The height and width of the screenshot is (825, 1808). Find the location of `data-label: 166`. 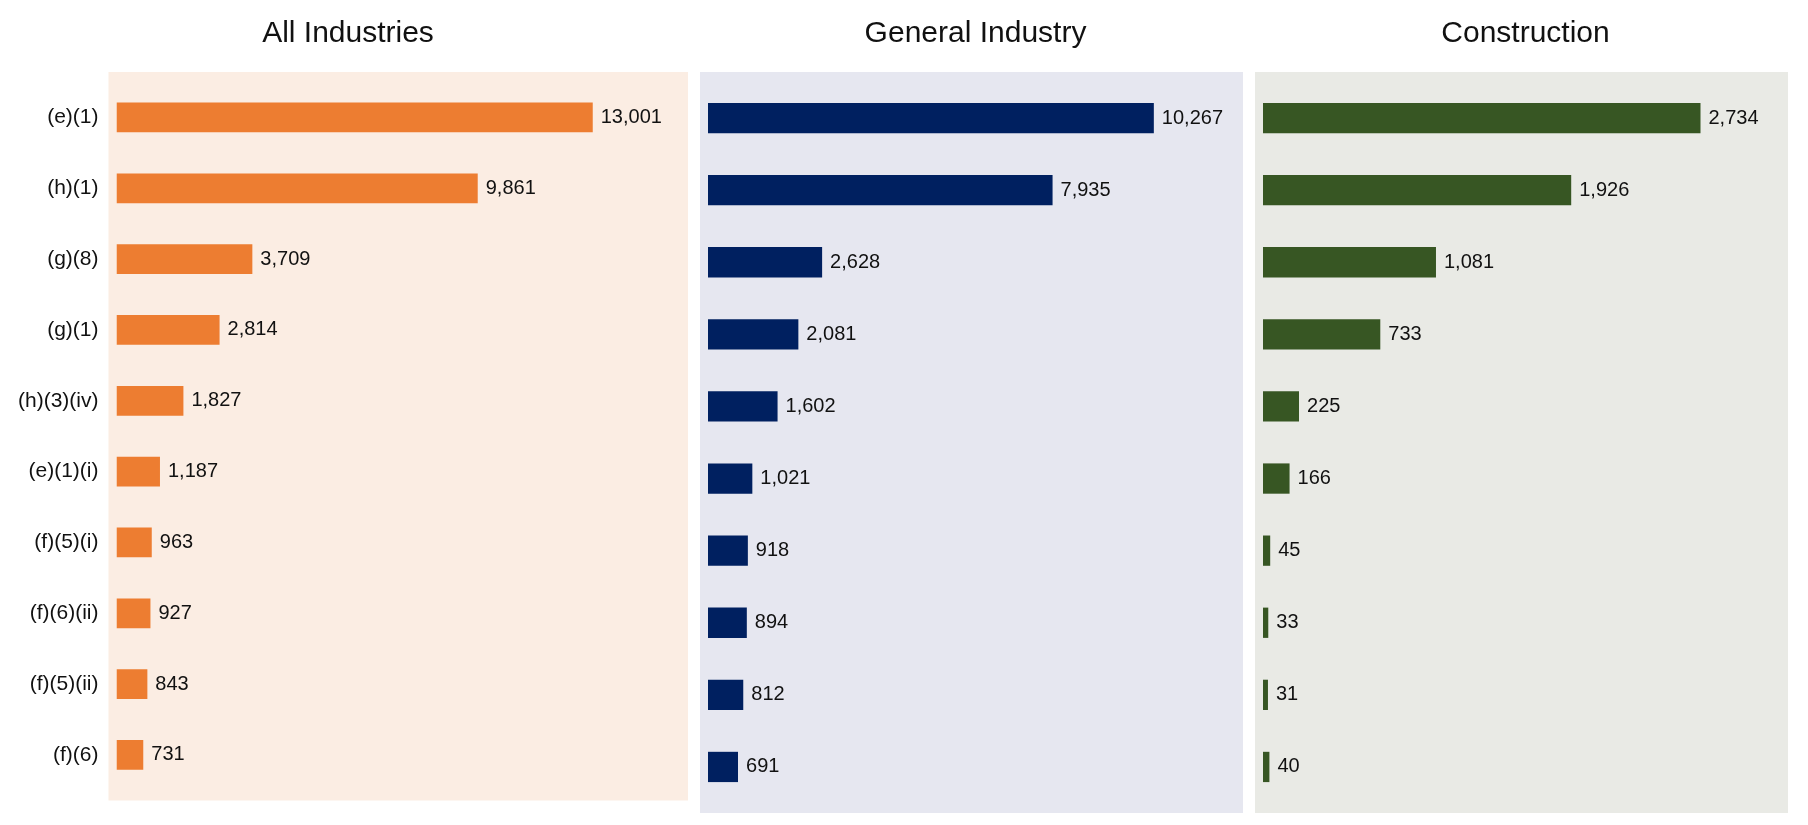

data-label: 166 is located at coordinates (1314, 477).